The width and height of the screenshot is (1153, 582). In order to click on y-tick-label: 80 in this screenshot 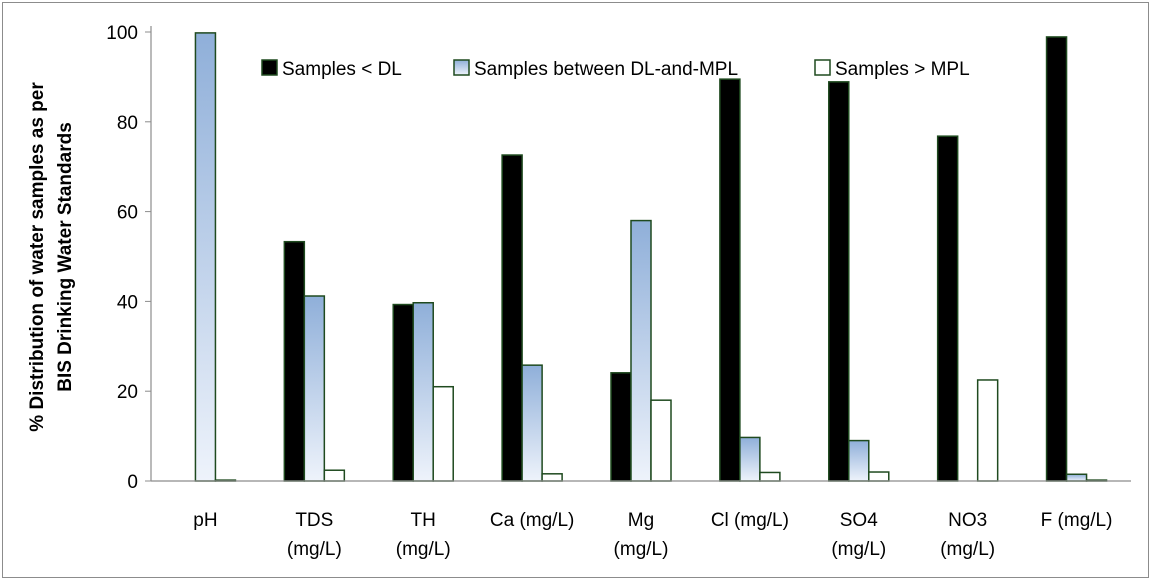, I will do `click(127, 123)`.